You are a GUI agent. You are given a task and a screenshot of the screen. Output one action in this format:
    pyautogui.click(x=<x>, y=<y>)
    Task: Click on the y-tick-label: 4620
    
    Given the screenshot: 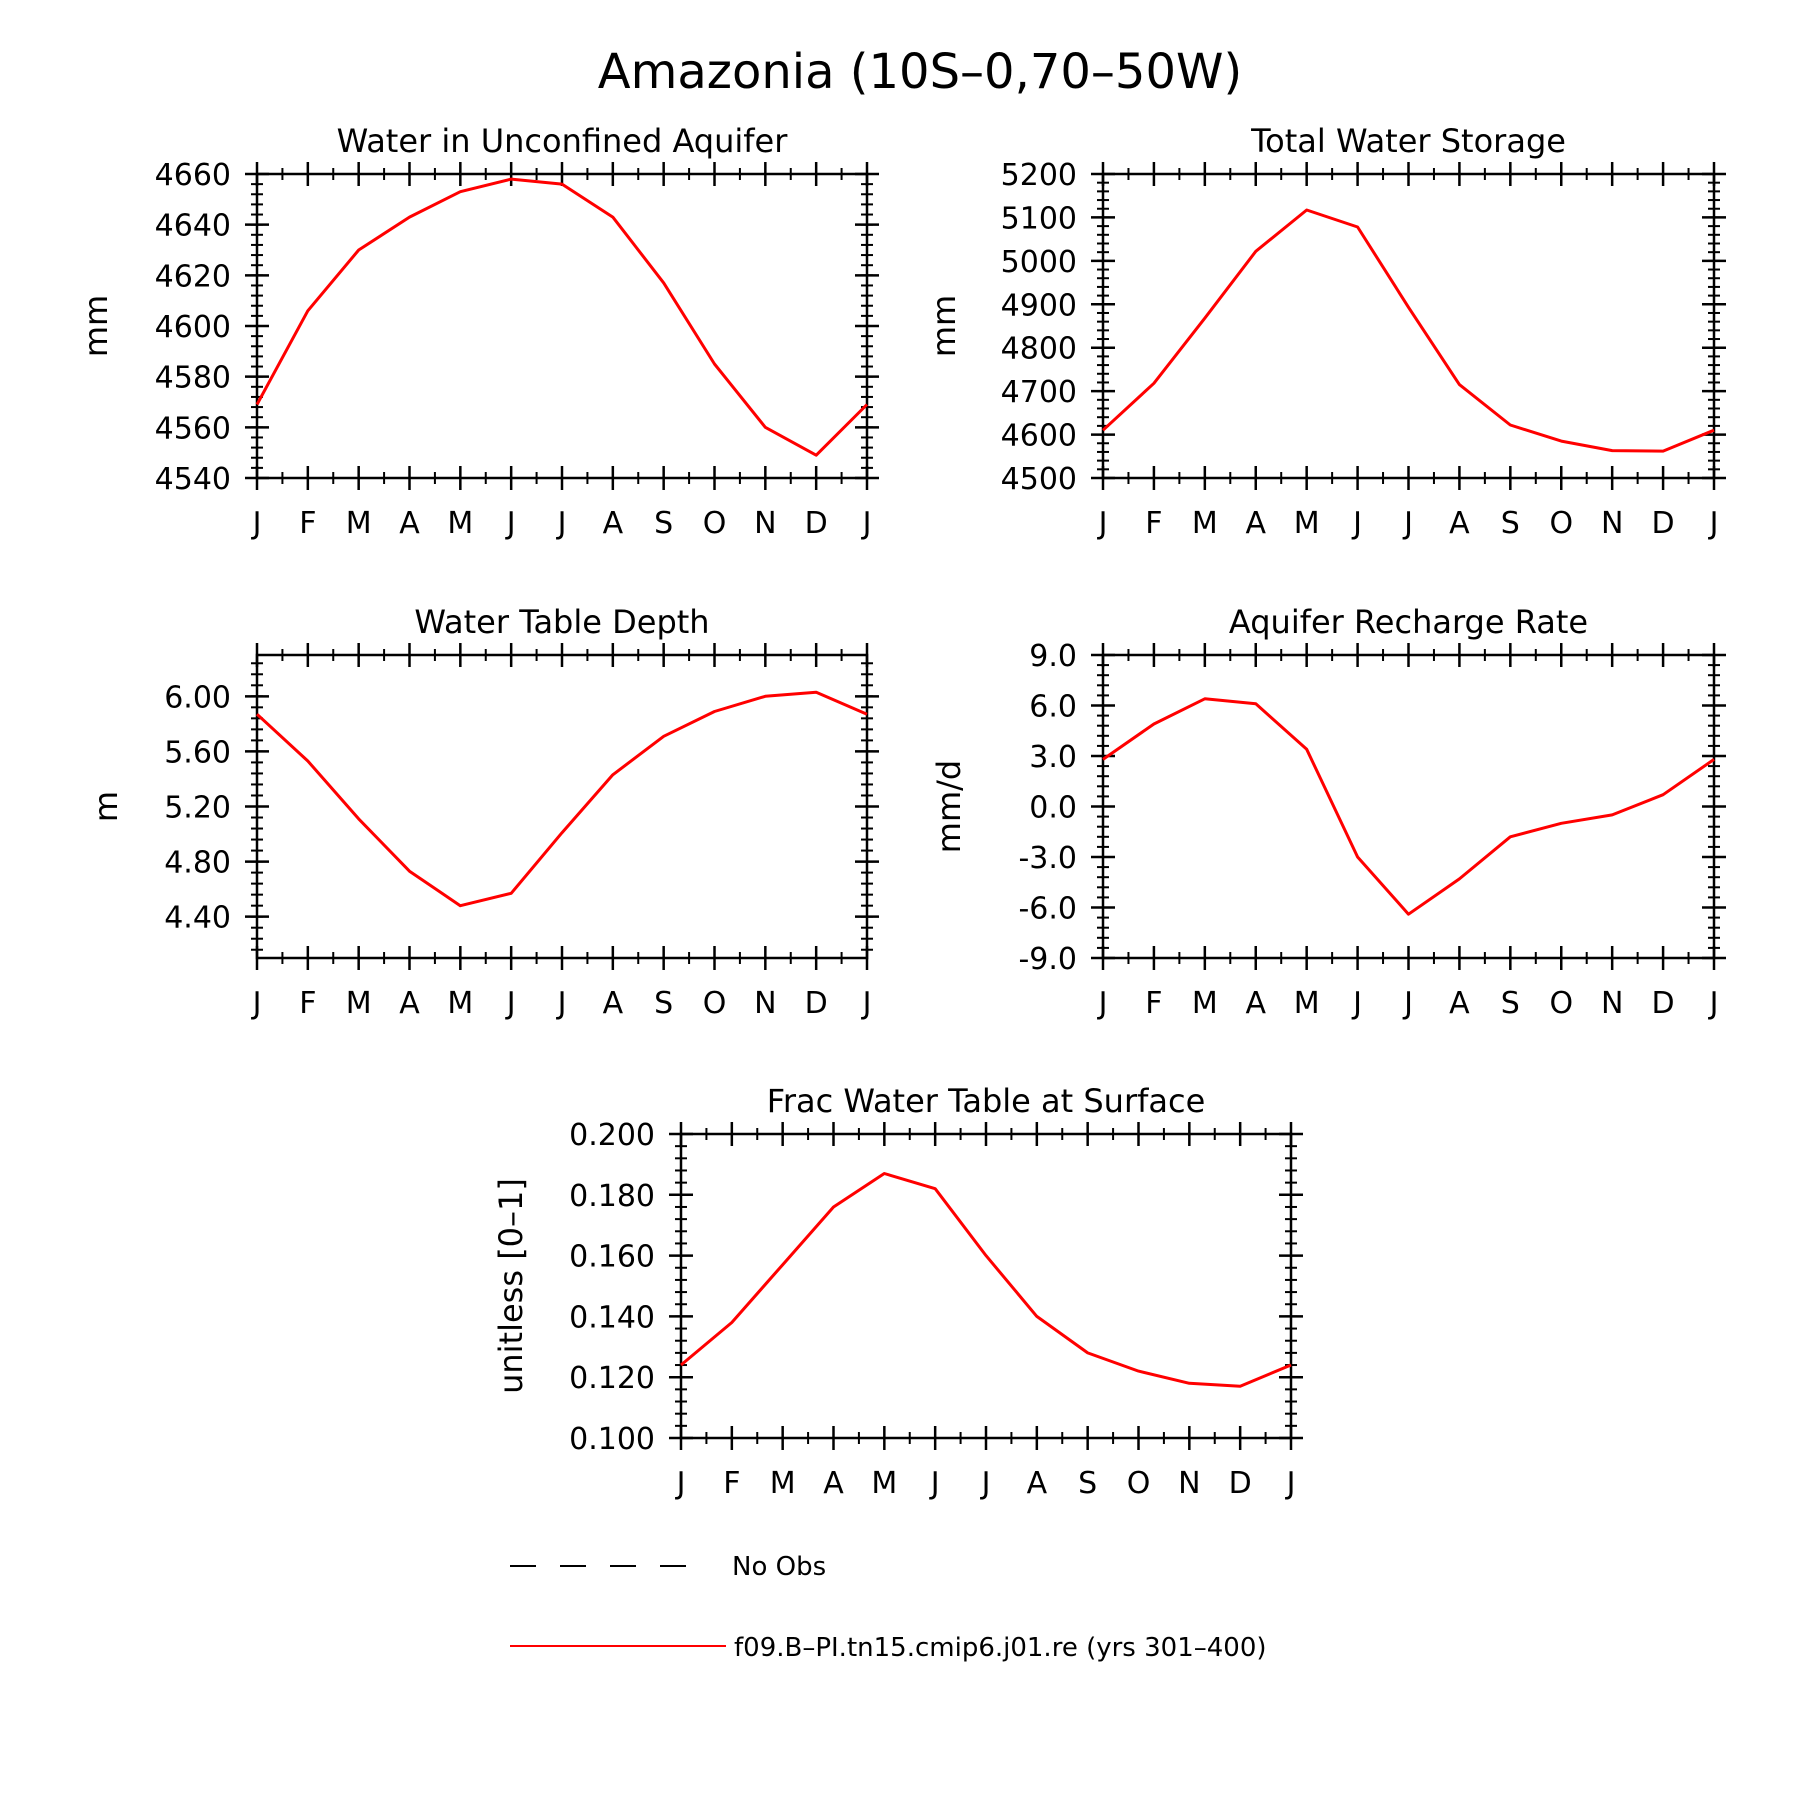 What is the action you would take?
    pyautogui.click(x=193, y=276)
    